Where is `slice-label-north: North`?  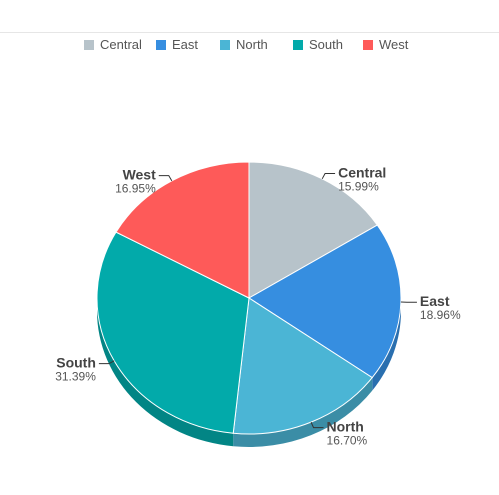 slice-label-north: North is located at coordinates (345, 427).